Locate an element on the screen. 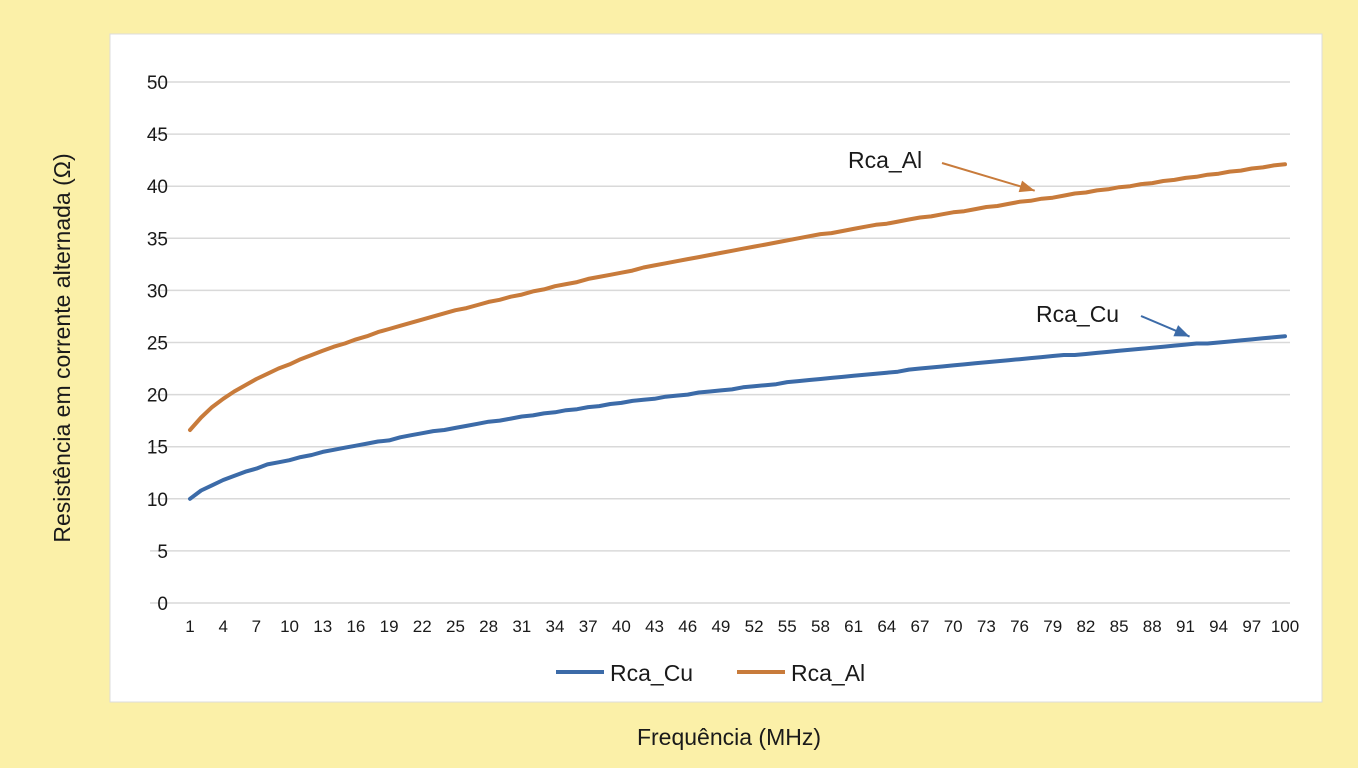  y-axis-tick-labels: 0 5 10 15 20 25 30 35 40 45 50 is located at coordinates (157, 344).